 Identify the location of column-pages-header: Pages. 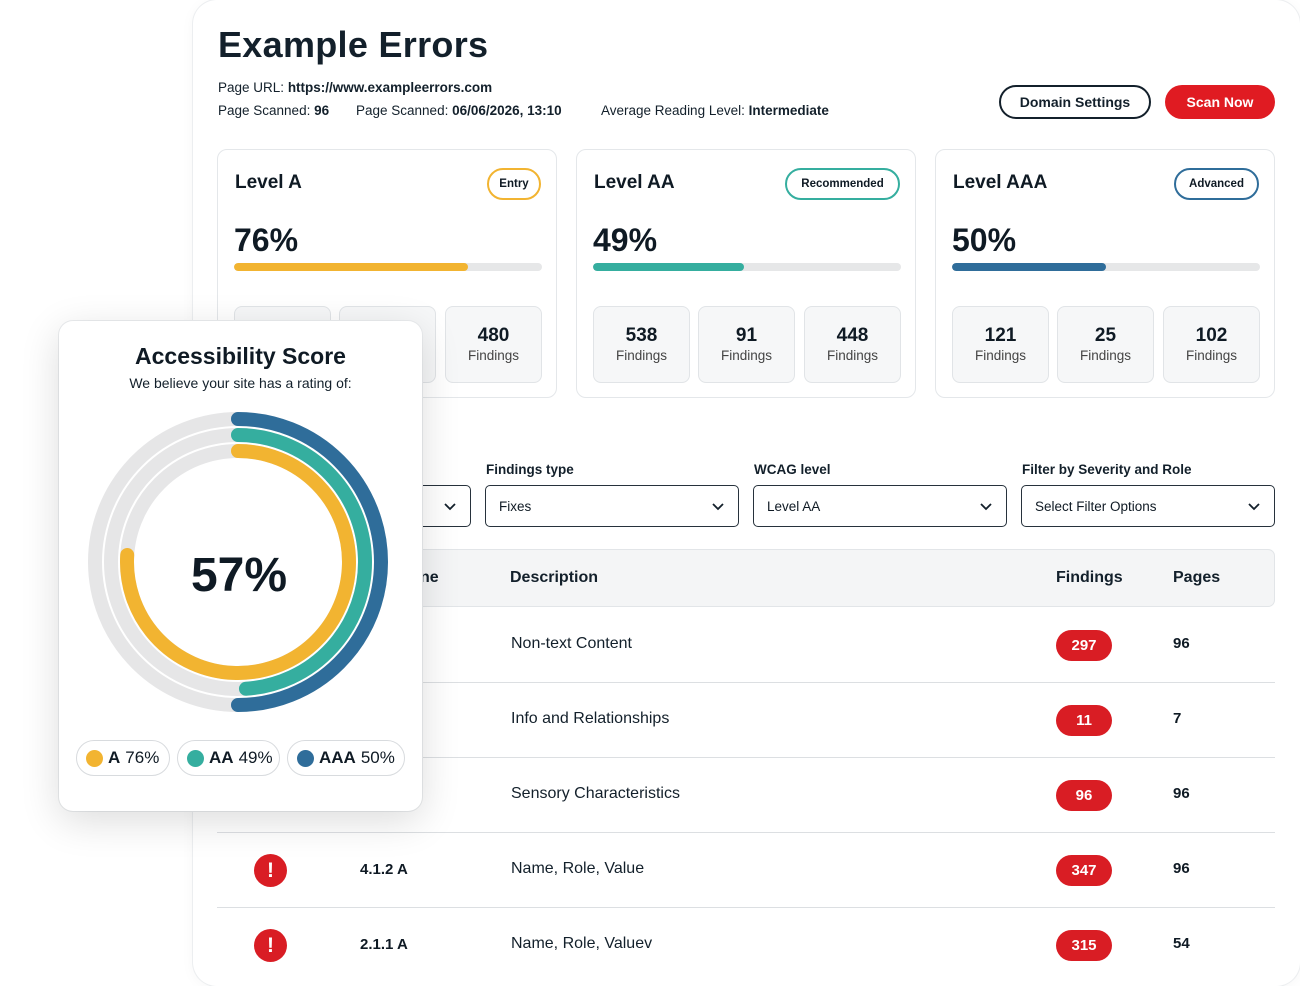
(1197, 577).